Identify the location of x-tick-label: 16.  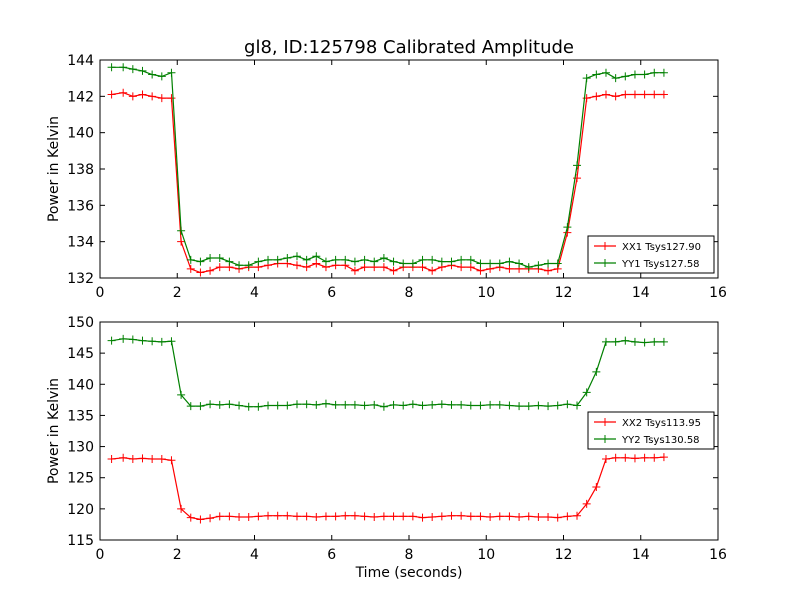
(718, 555).